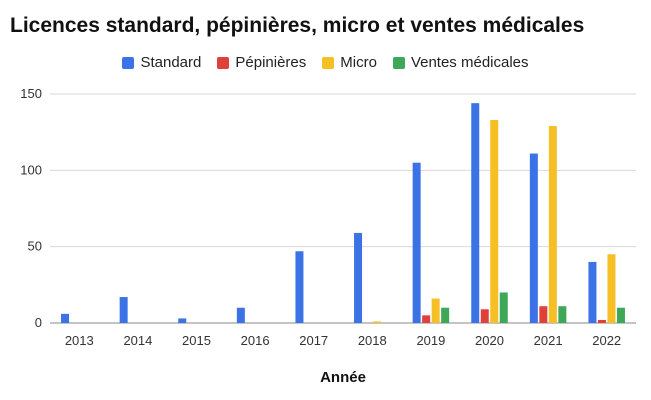 The width and height of the screenshot is (651, 400). I want to click on legend-label: Pépinières, so click(271, 62).